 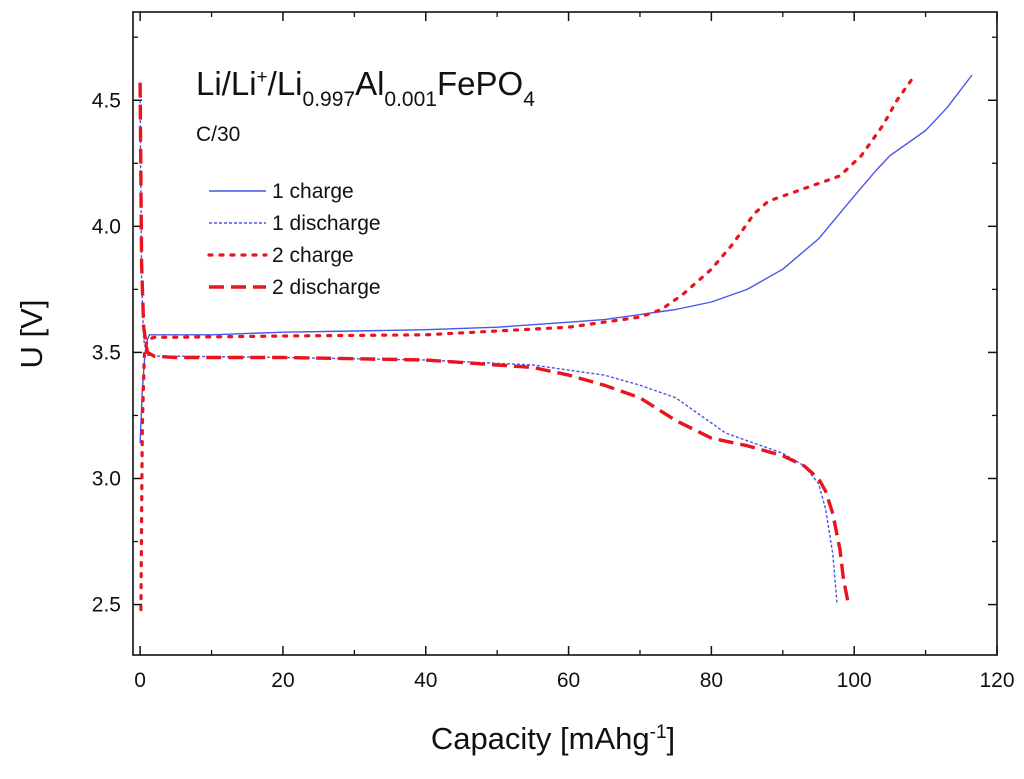 What do you see at coordinates (553, 738) in the screenshot?
I see `x-axis-title: Capacity [mAhg-1]` at bounding box center [553, 738].